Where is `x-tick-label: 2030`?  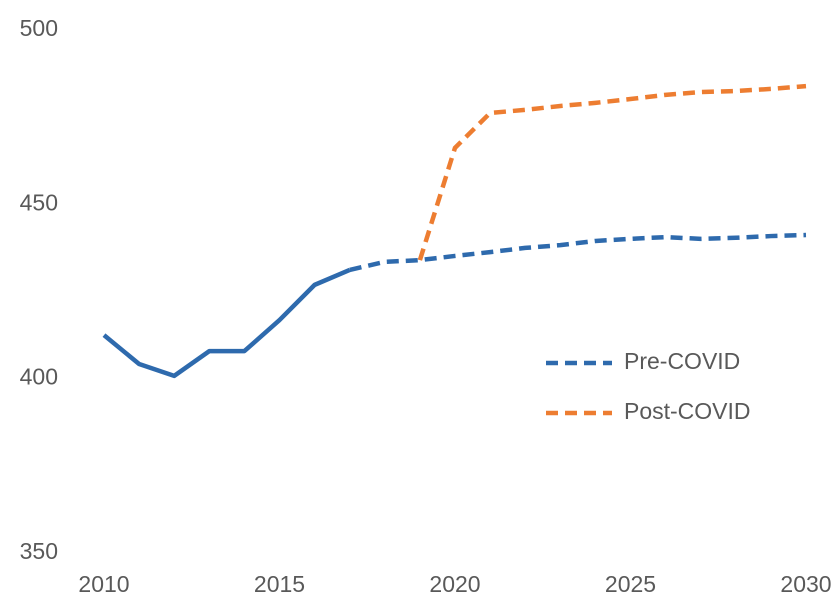
x-tick-label: 2030 is located at coordinates (805, 584).